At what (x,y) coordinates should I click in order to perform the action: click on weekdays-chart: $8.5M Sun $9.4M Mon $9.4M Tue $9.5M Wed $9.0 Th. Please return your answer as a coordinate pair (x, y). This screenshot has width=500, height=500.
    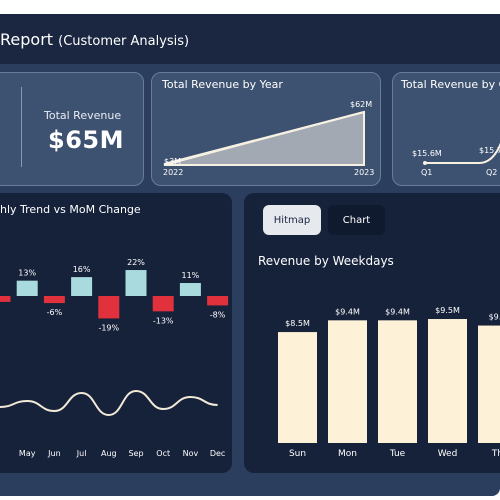
    Looking at the image, I should click on (389, 382).